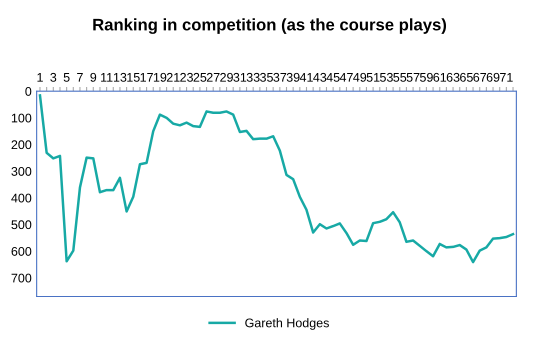 This screenshot has width=539, height=348. I want to click on x-tick-label: 41, so click(306, 77).